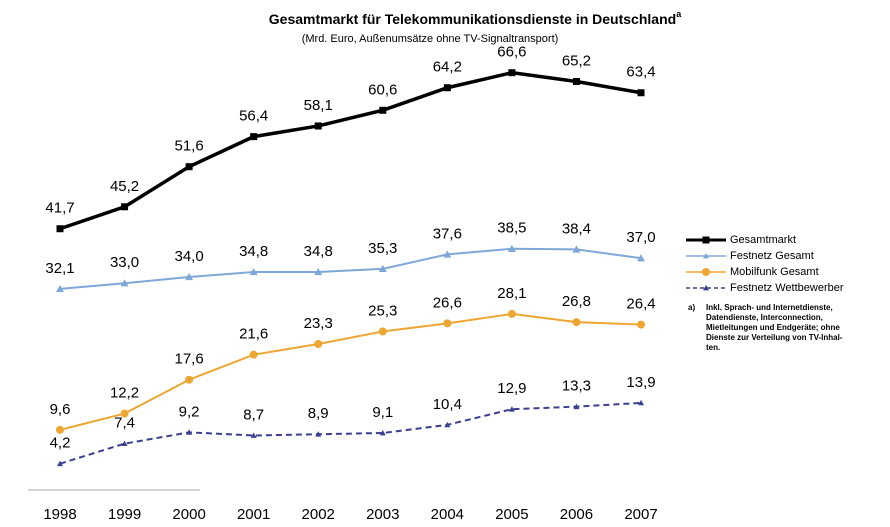 The image size is (890, 527). Describe the element at coordinates (679, 14) in the screenshot. I see `title-superscript: a` at that location.